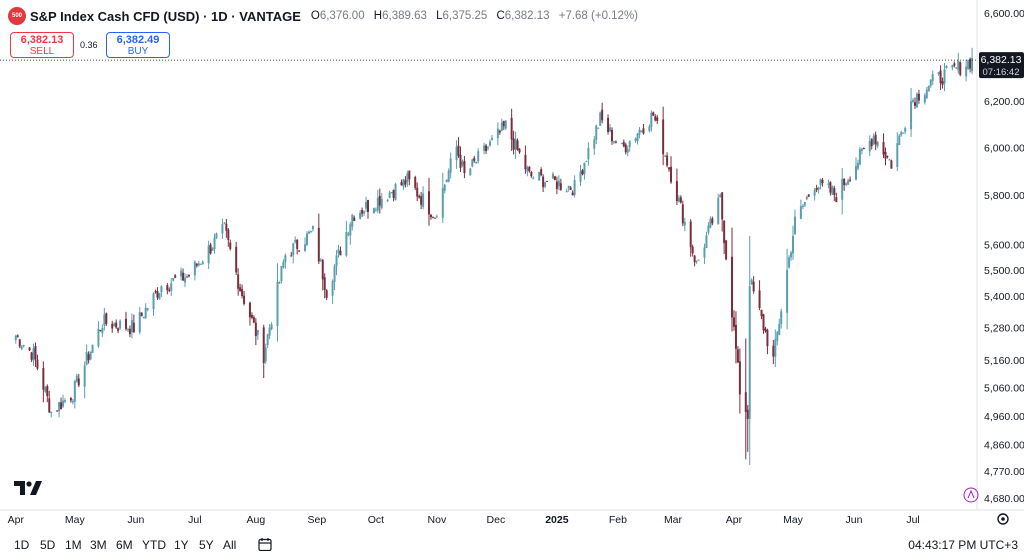 The width and height of the screenshot is (1024, 553). I want to click on sell-button: 6,382.13 SELL, so click(42, 45).